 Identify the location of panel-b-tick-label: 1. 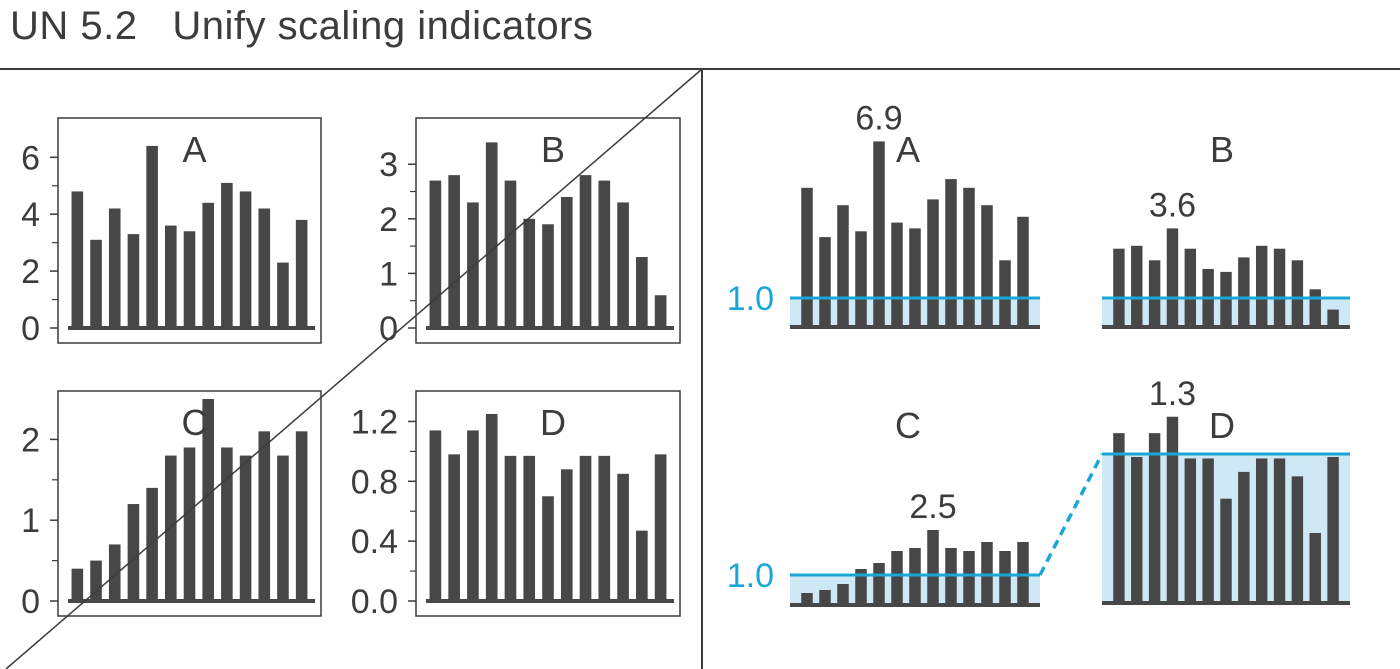
(388, 274).